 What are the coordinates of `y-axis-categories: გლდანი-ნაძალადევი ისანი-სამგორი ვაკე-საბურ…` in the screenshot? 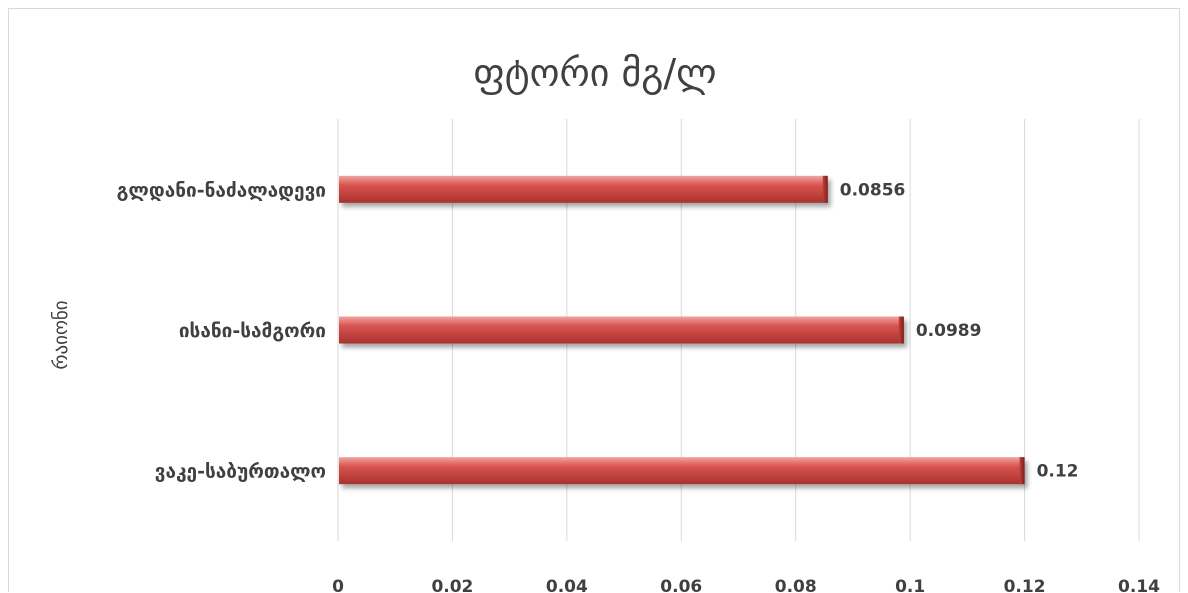 It's located at (221, 330).